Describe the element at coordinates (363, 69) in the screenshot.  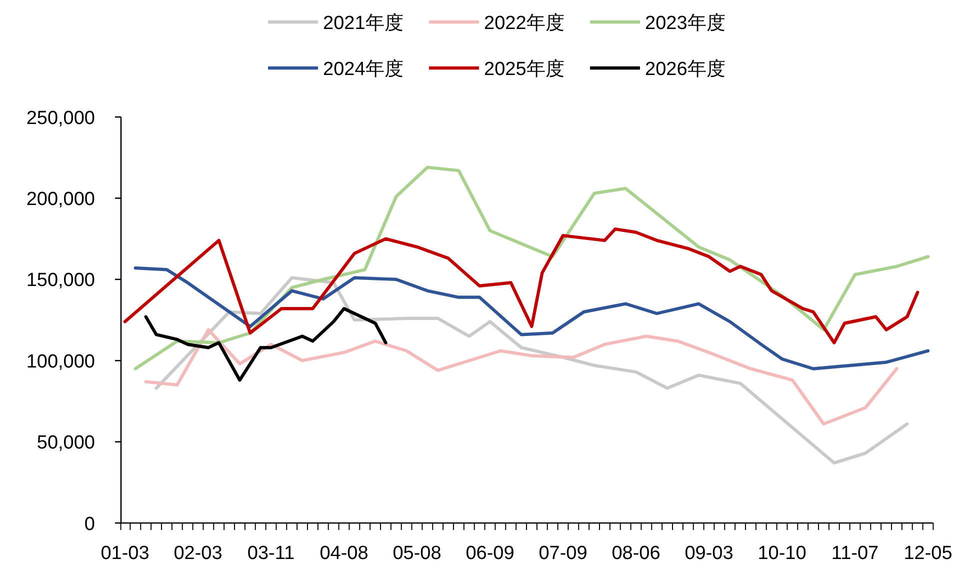
I see `legend-label: 2024年度` at that location.